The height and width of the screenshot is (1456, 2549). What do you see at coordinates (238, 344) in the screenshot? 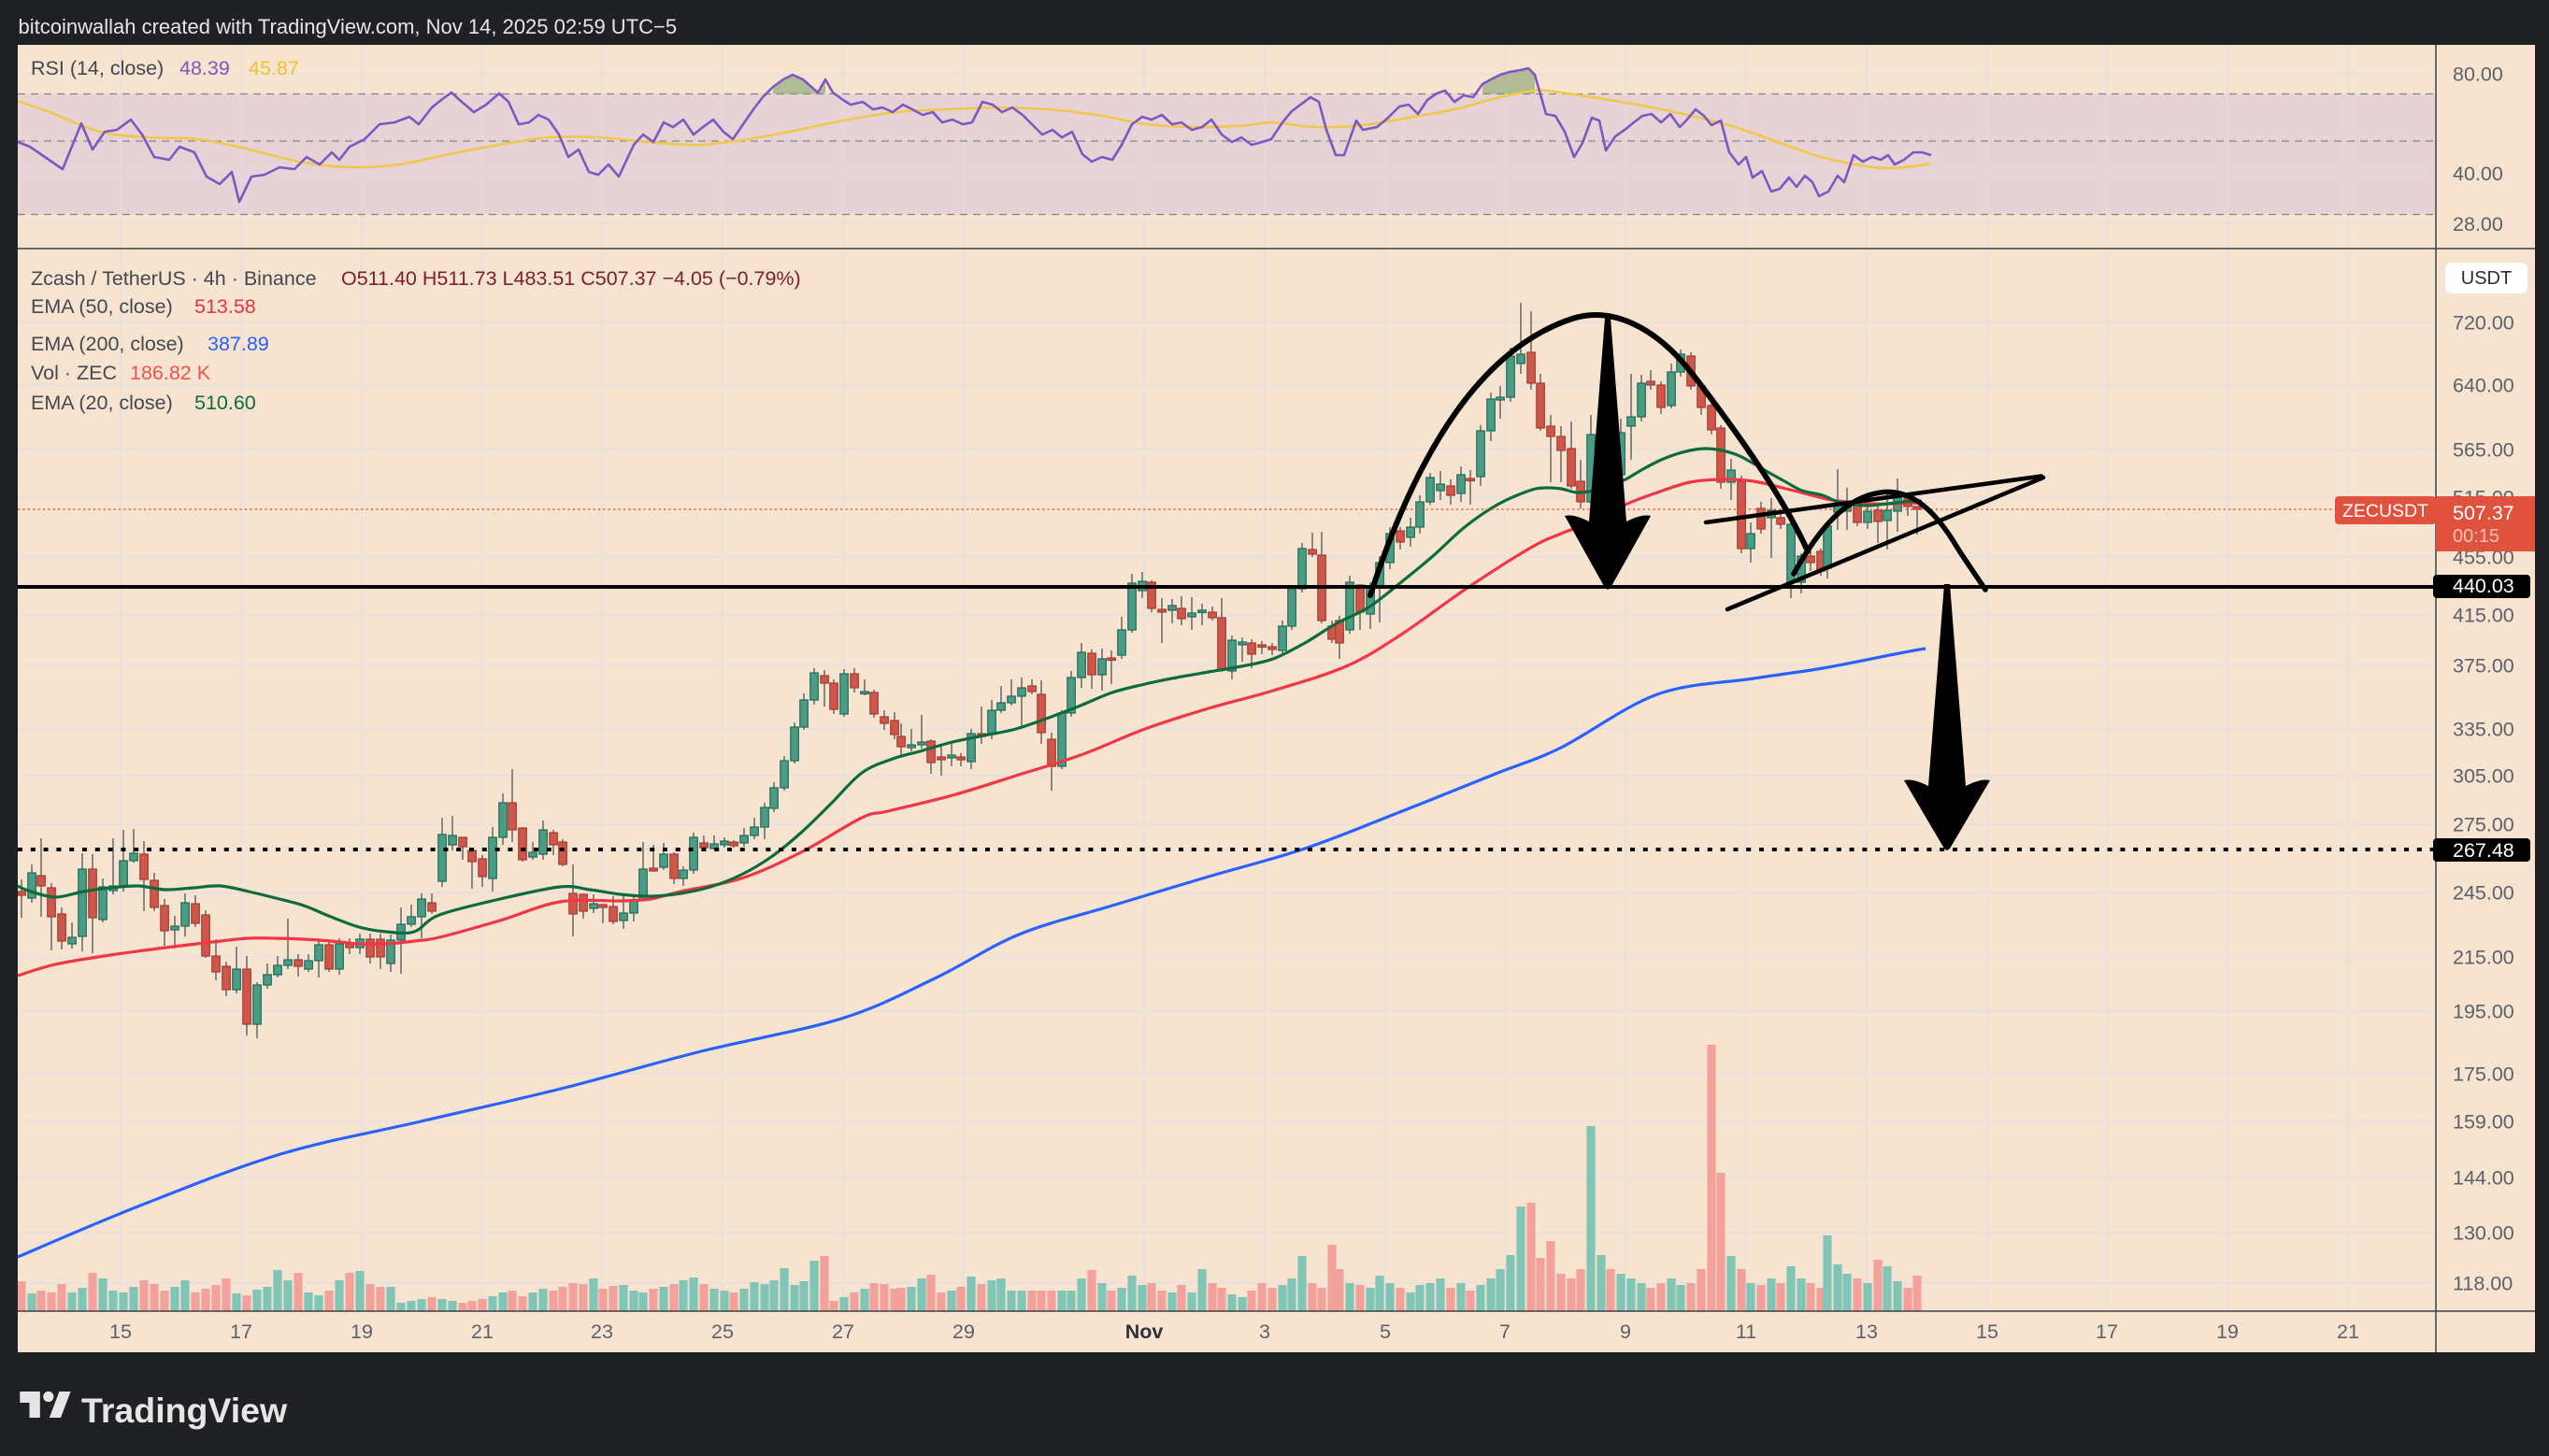
I see `svg-text: 387.89` at bounding box center [238, 344].